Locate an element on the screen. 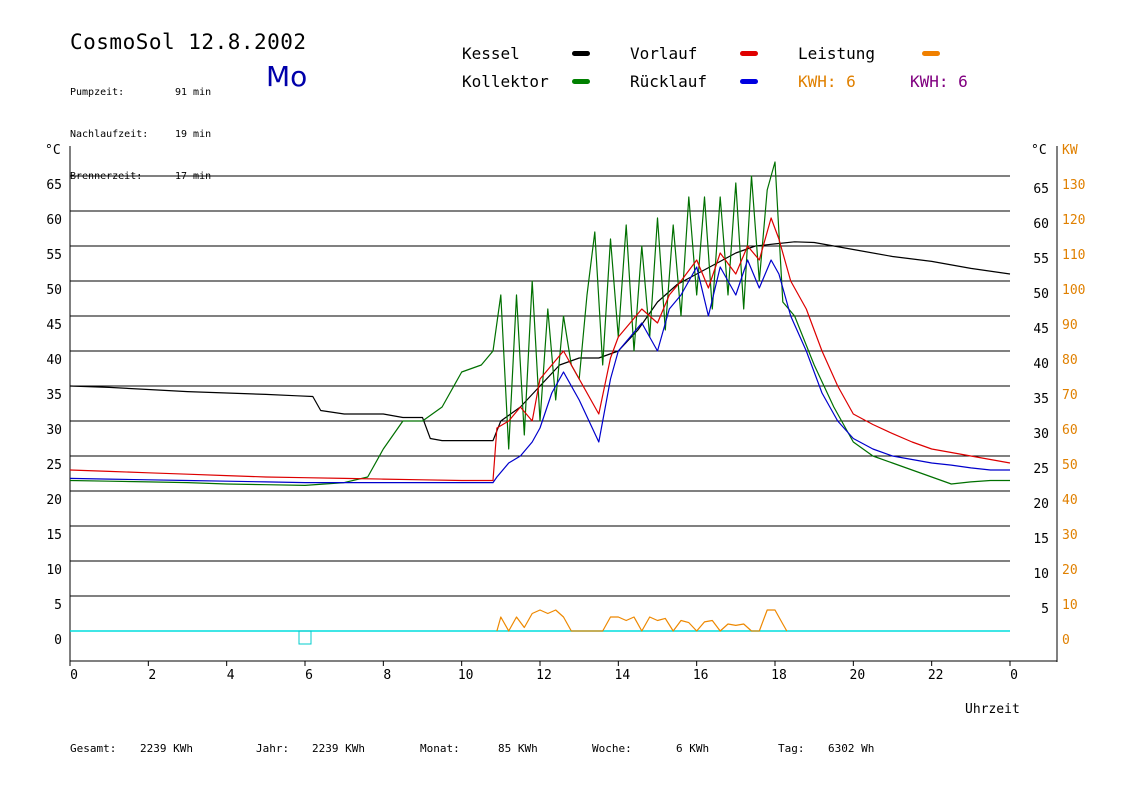 The image size is (1148, 812). x-tick-label: 4 is located at coordinates (231, 675).